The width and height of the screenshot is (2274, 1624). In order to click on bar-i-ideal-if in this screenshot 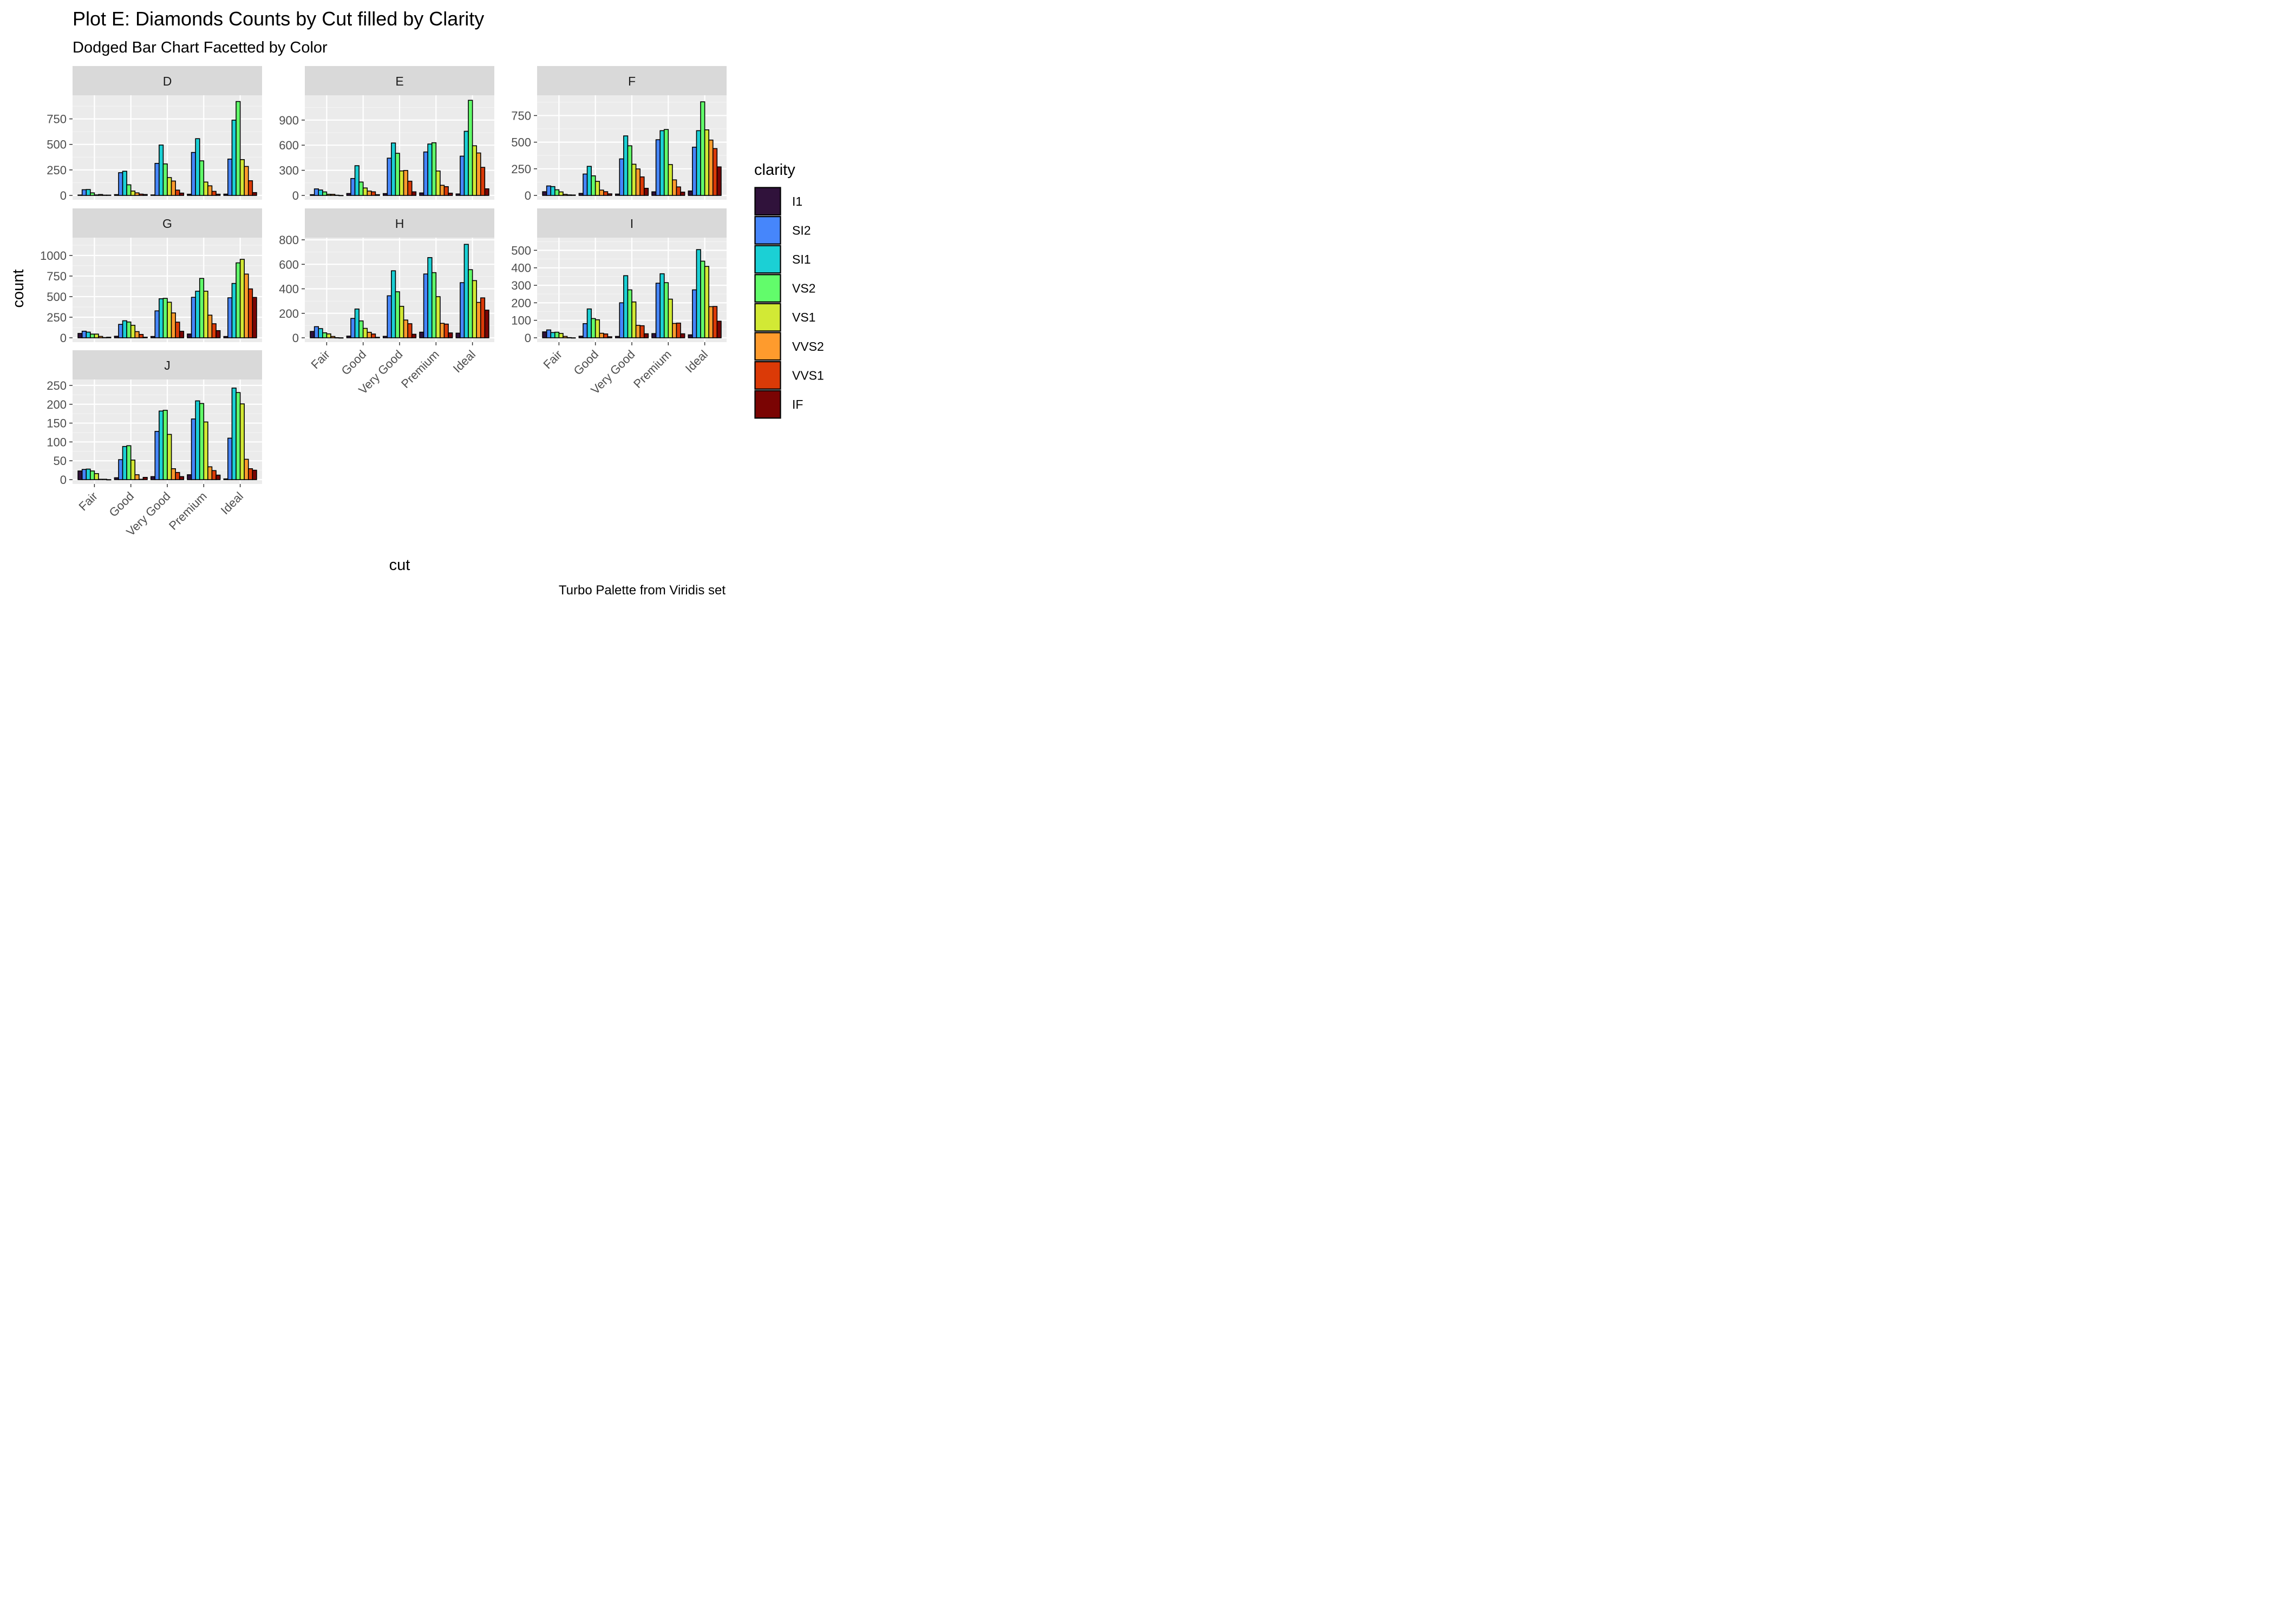, I will do `click(719, 329)`.